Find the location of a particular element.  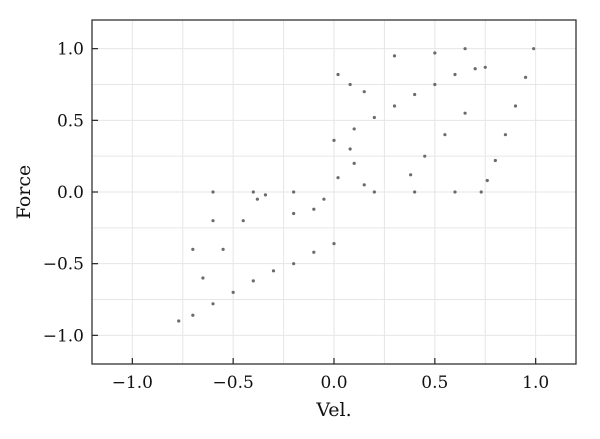

y-tick-label: 1.0 is located at coordinates (70, 50).